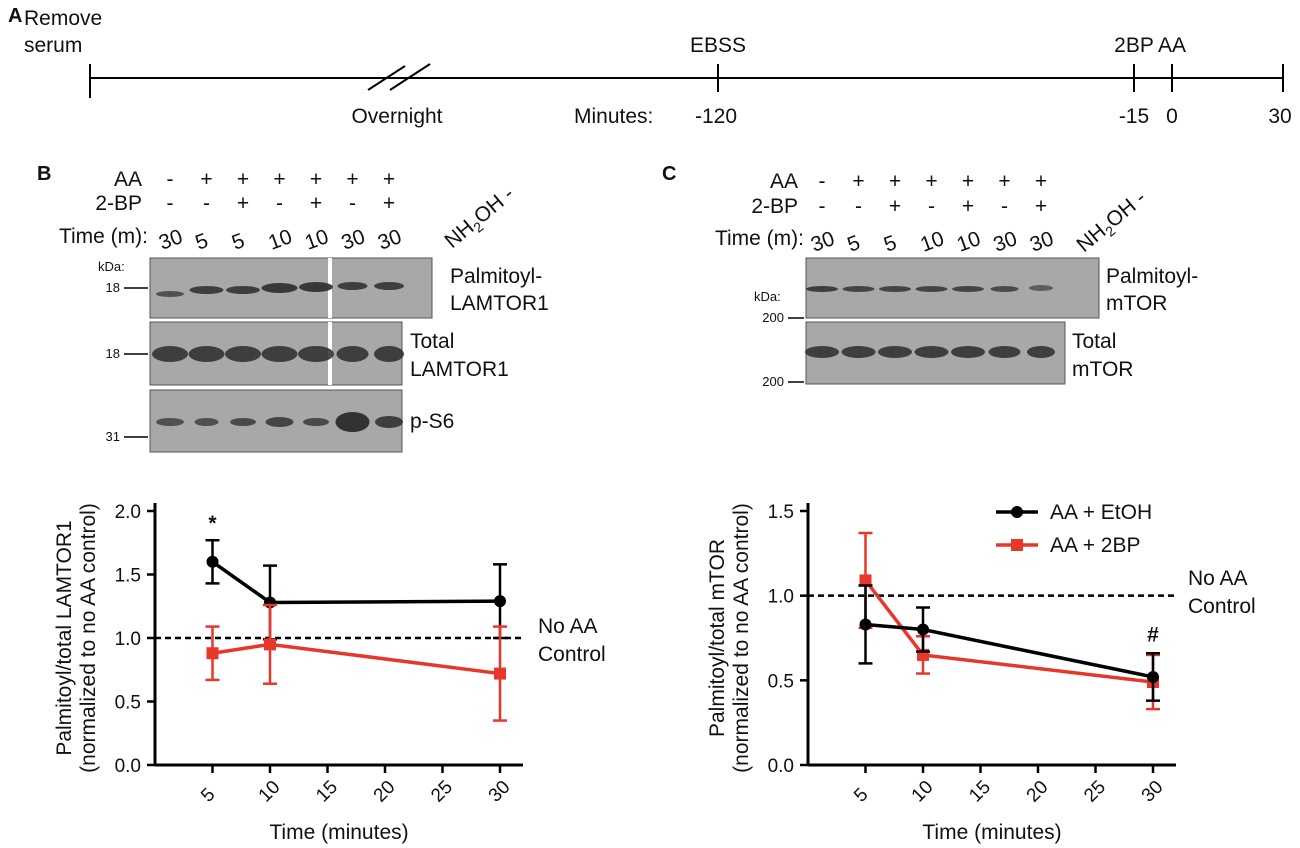 This screenshot has width=1300, height=848. I want to click on y-axis-label-2: (normalized to no AA control), so click(88, 638).